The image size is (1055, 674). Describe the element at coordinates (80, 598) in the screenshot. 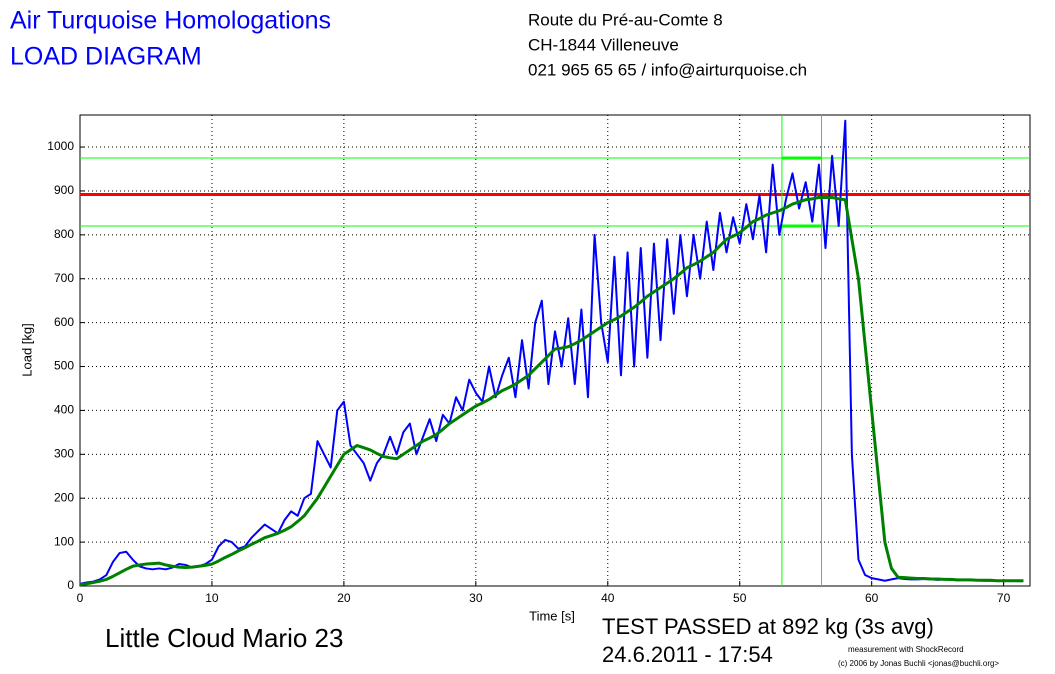

I see `x-tick-label: 0` at that location.